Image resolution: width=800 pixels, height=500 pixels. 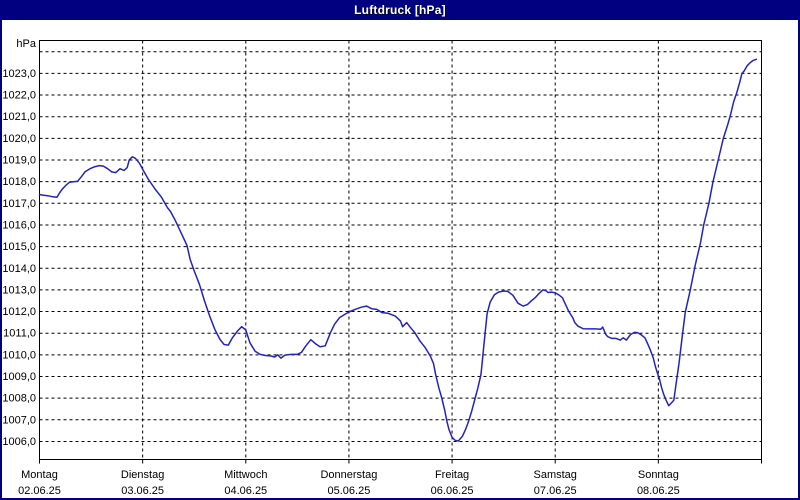 I want to click on y-tick-label: 1020,0, so click(x=19, y=139).